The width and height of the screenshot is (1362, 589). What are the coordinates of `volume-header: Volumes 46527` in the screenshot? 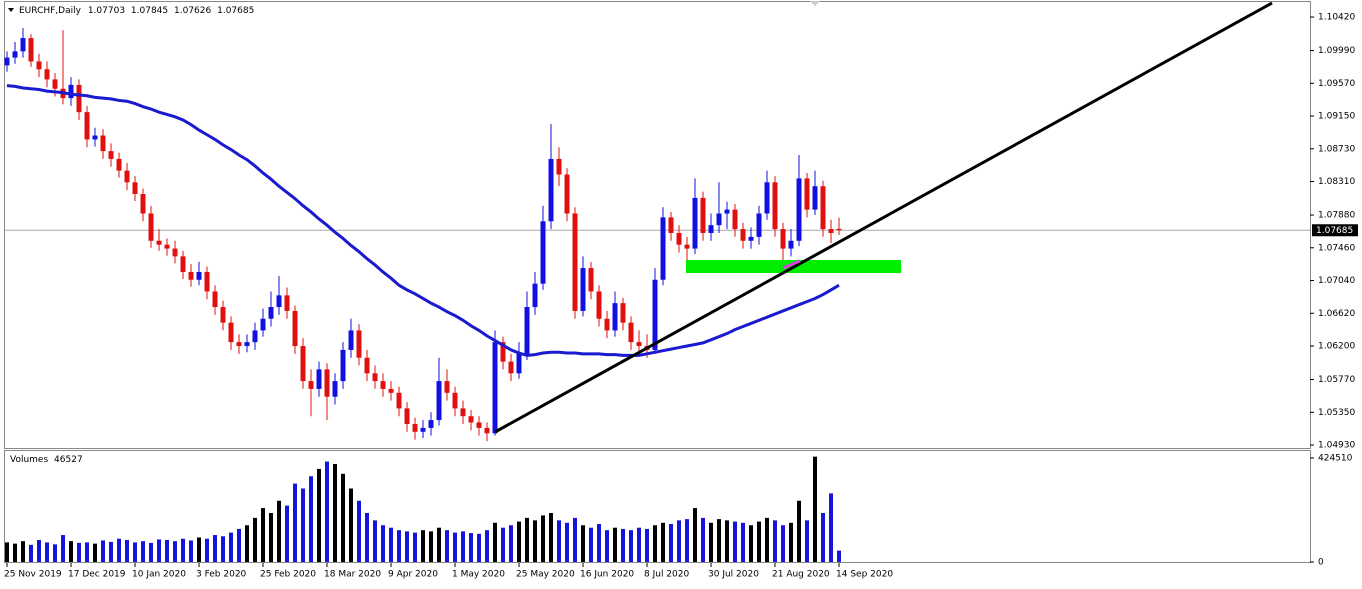 It's located at (46, 460).